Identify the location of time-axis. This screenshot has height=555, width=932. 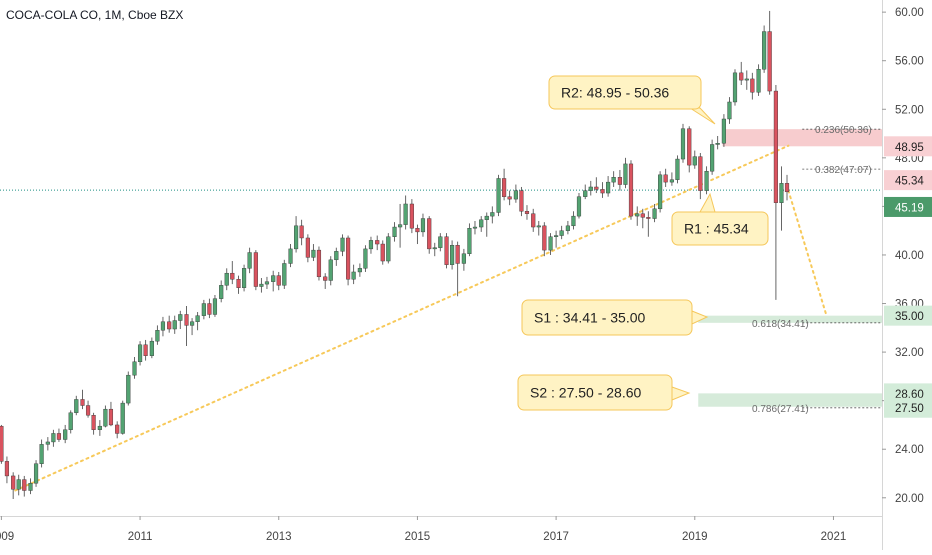
(441, 533).